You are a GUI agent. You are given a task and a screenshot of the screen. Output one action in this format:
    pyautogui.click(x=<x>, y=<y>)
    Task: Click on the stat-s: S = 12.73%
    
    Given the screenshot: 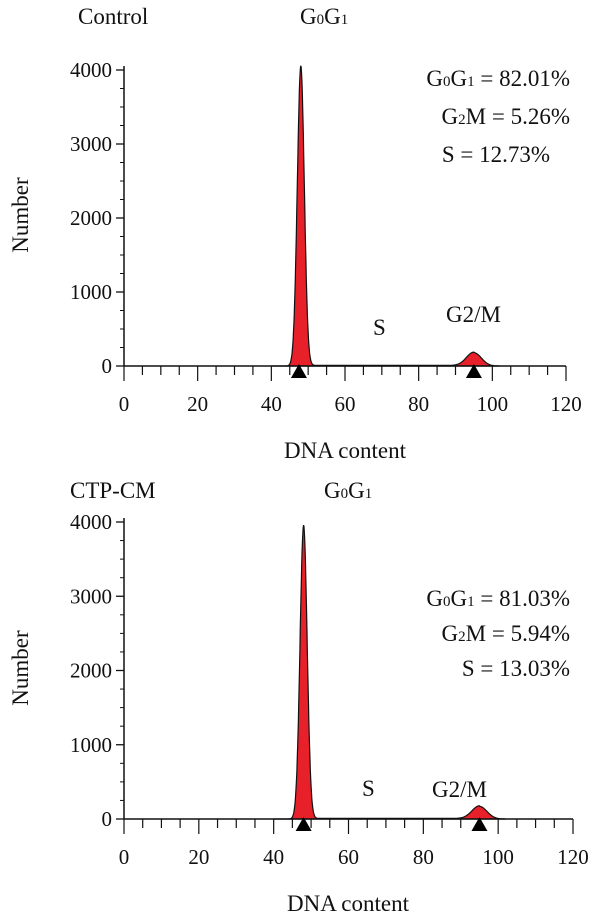 What is the action you would take?
    pyautogui.click(x=496, y=154)
    